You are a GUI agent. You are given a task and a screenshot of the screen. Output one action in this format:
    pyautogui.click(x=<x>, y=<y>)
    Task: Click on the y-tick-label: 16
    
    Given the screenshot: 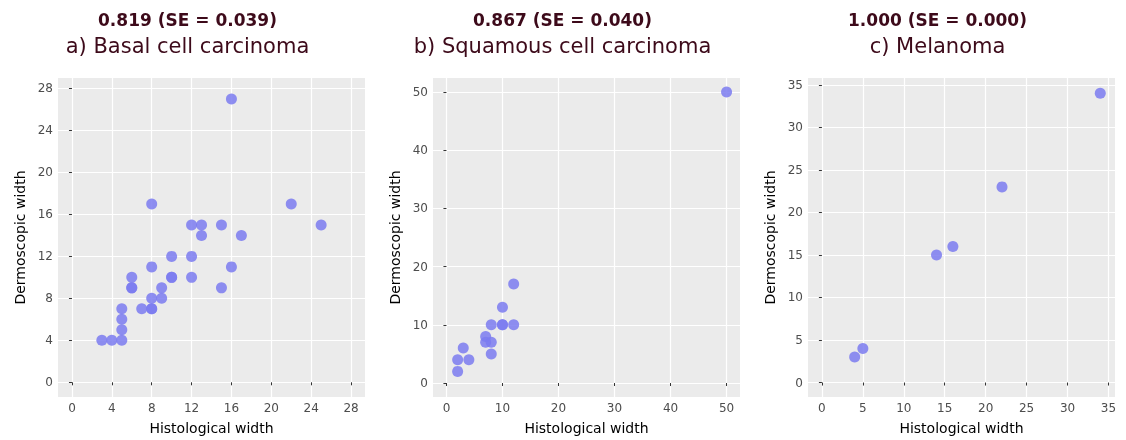 What is the action you would take?
    pyautogui.click(x=45, y=214)
    